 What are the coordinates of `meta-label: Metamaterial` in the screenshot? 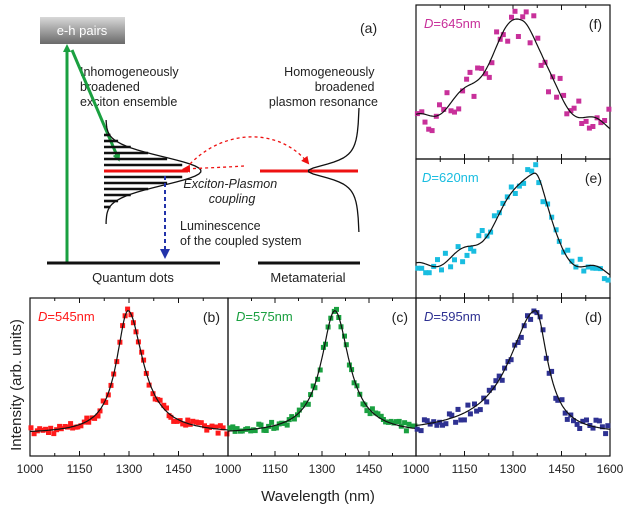 It's located at (307, 277).